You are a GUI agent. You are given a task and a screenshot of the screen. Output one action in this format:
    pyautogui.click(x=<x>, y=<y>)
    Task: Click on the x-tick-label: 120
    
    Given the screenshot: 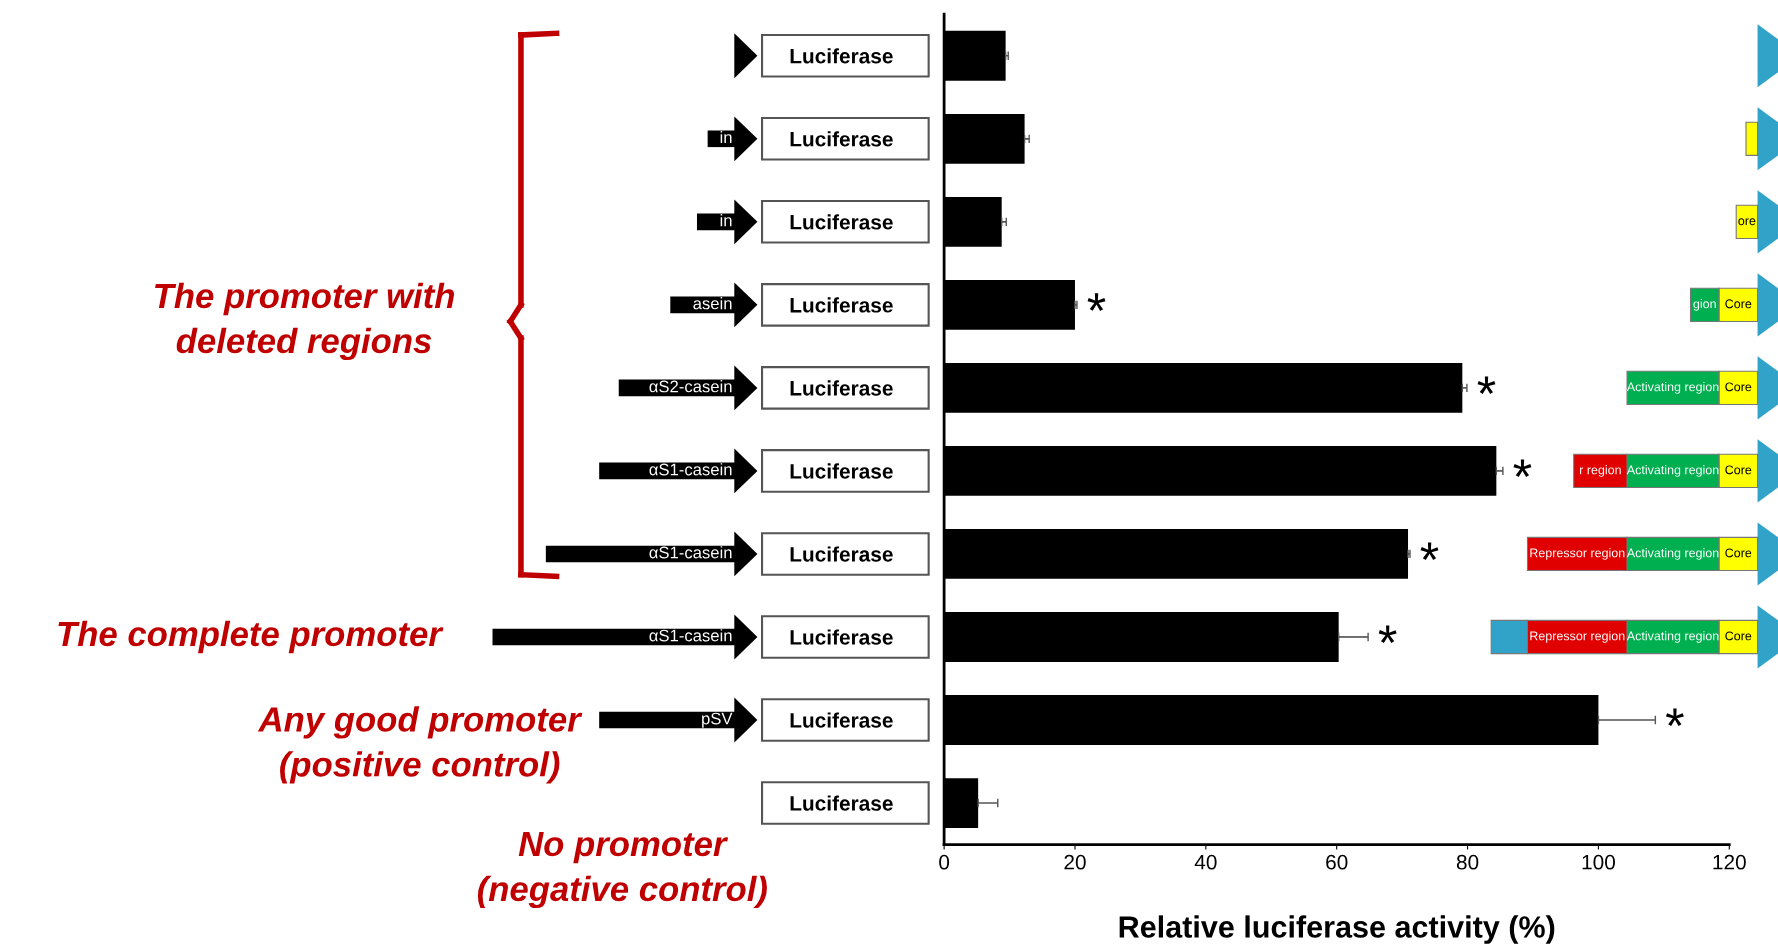 What is the action you would take?
    pyautogui.click(x=1729, y=862)
    